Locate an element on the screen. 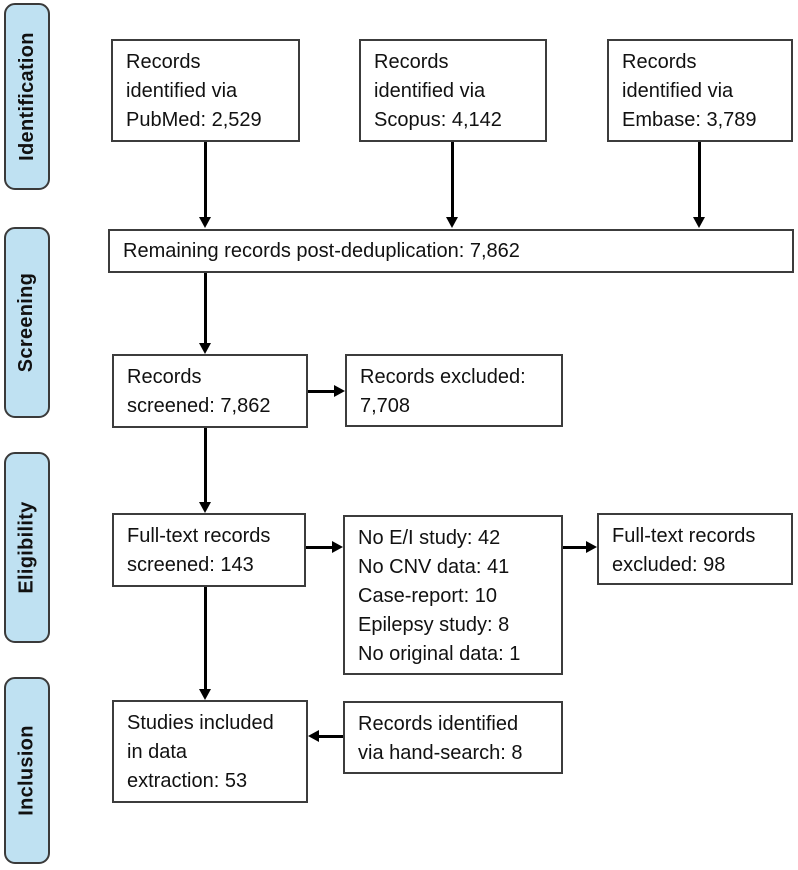 This screenshot has height=870, width=798. box-fulltext-excluded-line: excluded: 98 is located at coordinates (669, 565).